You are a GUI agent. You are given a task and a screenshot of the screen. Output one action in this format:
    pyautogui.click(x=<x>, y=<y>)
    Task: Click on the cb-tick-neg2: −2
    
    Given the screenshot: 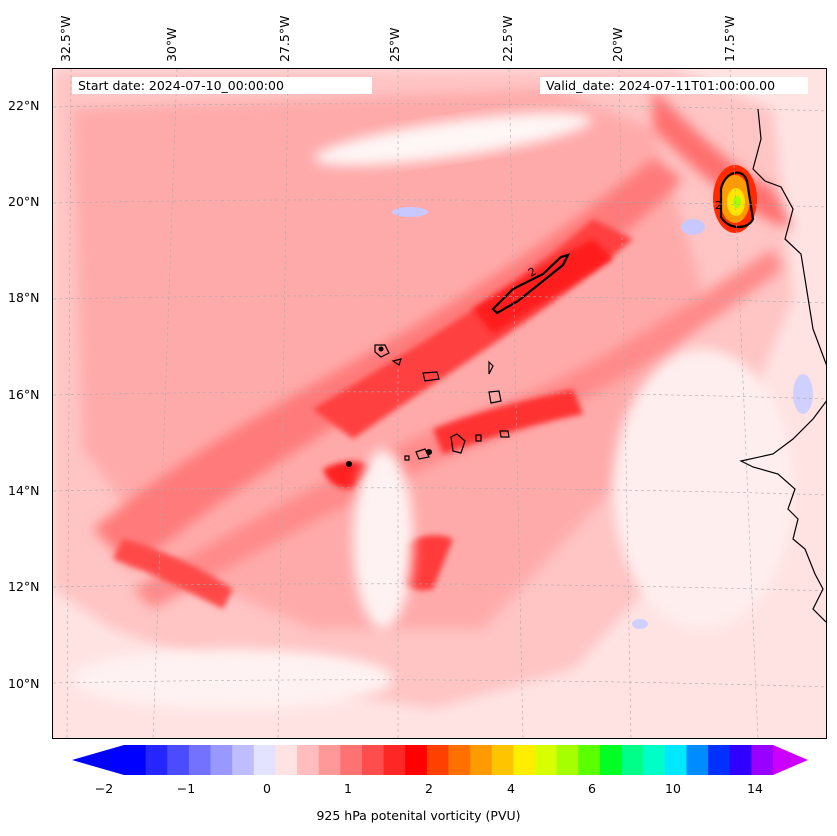 What is the action you would take?
    pyautogui.click(x=104, y=788)
    